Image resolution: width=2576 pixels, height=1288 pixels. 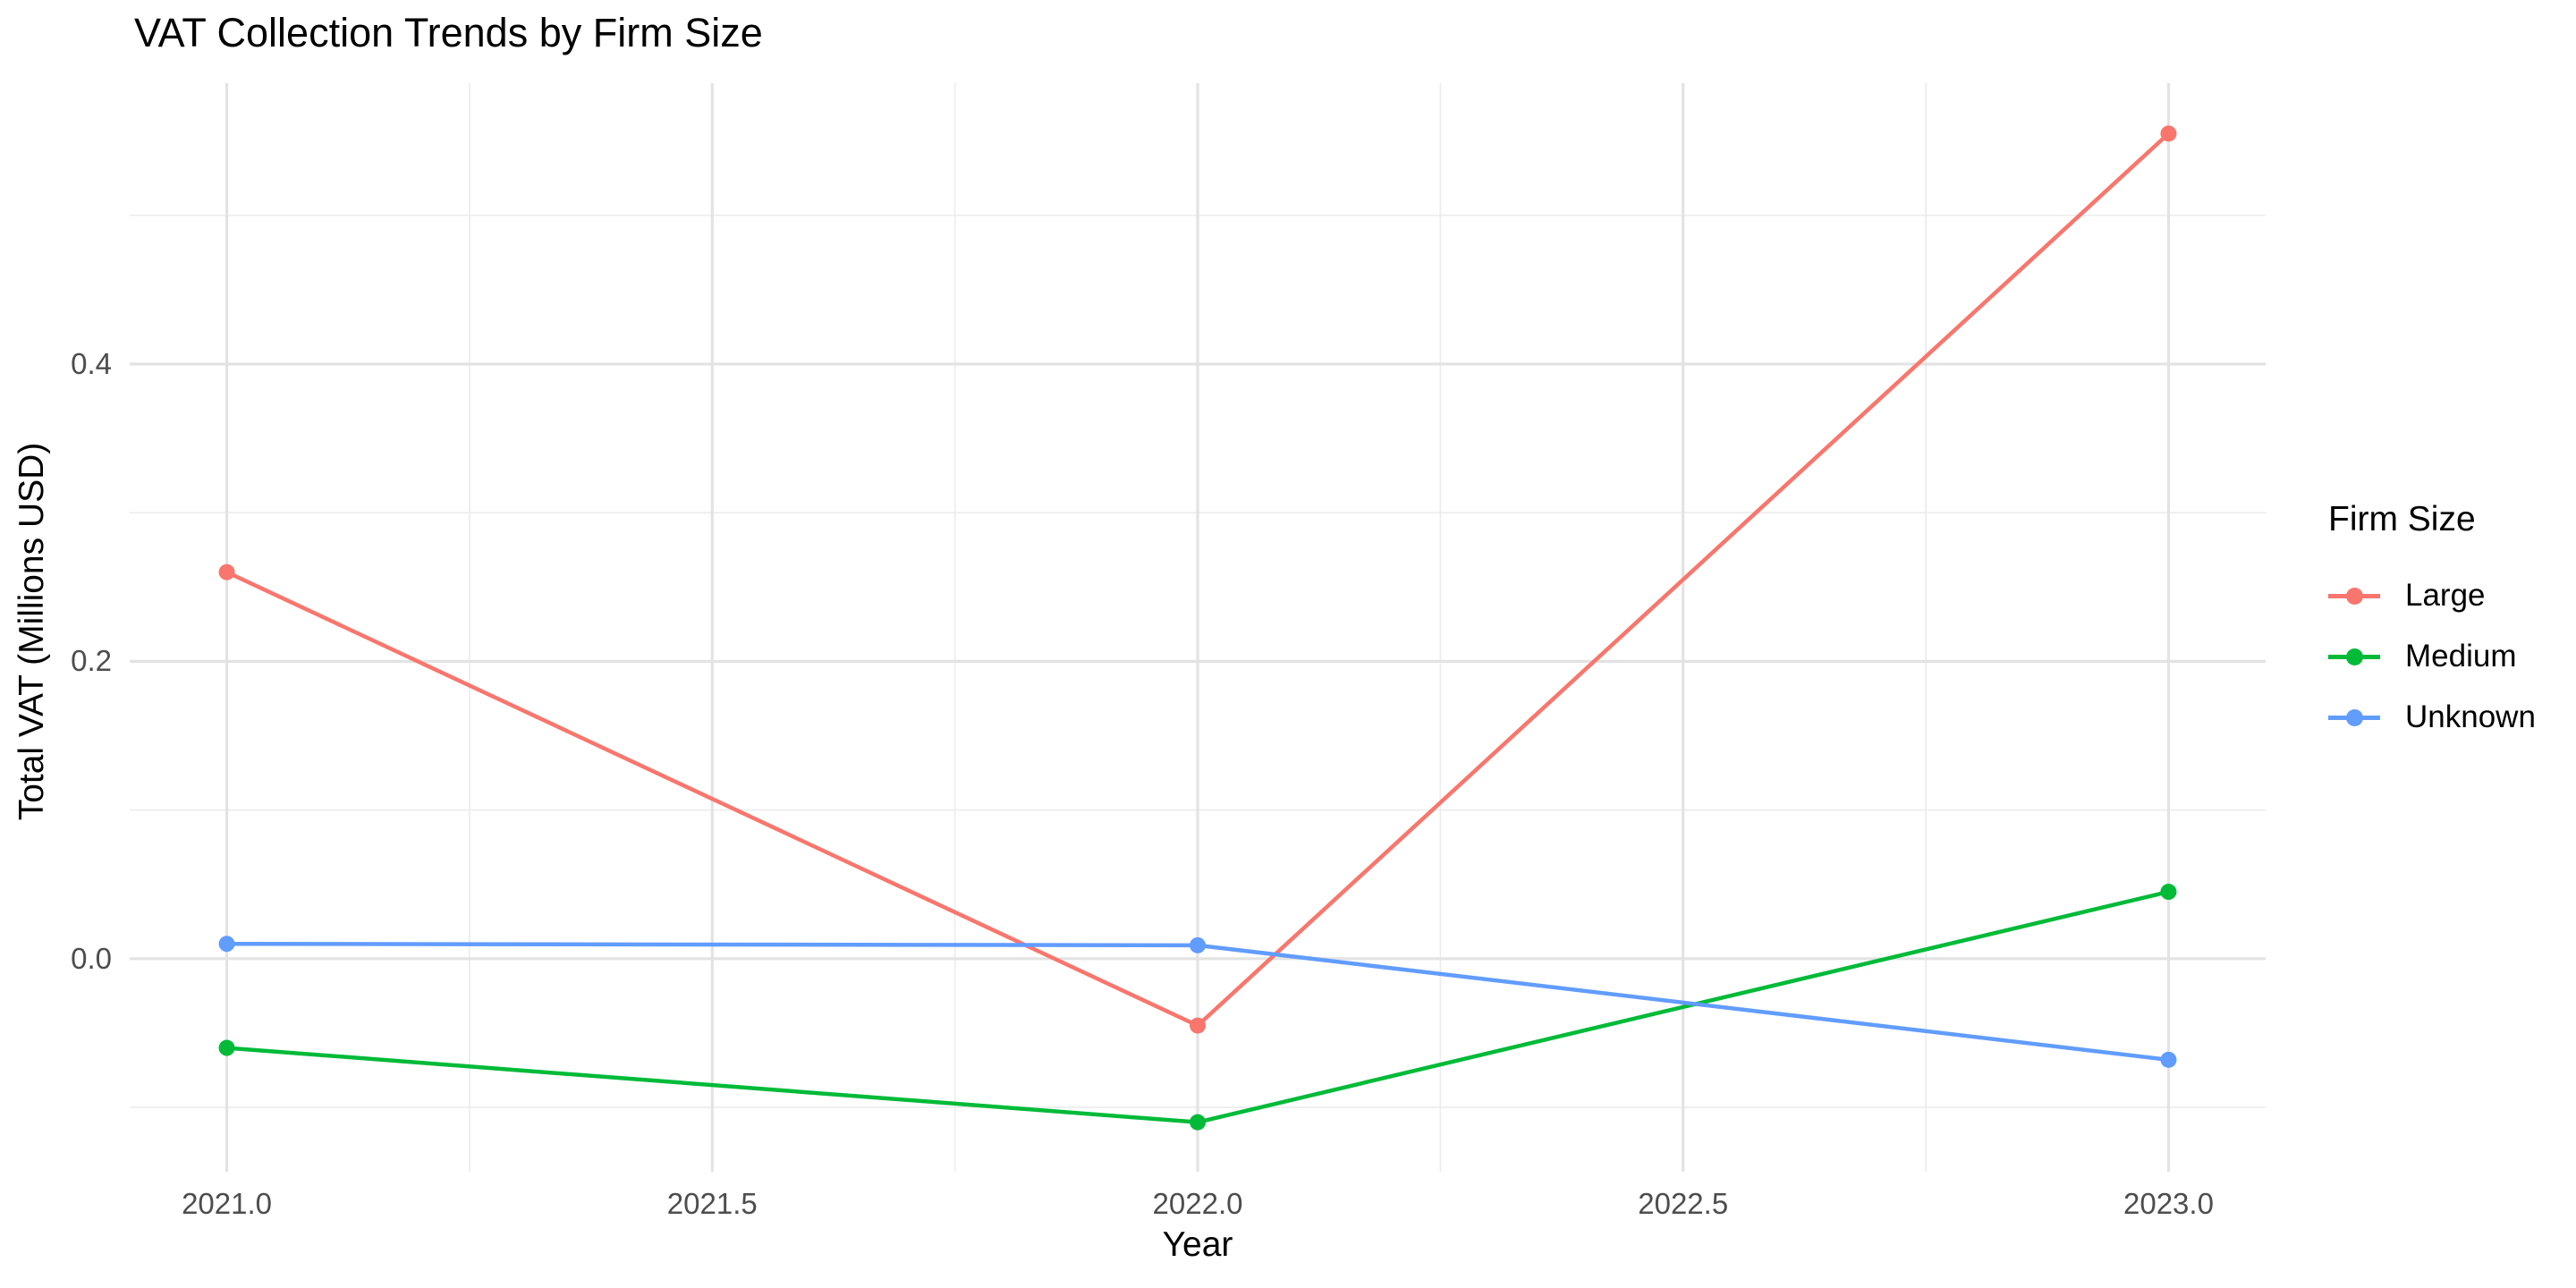 I want to click on series-medium, so click(x=1197, y=1007).